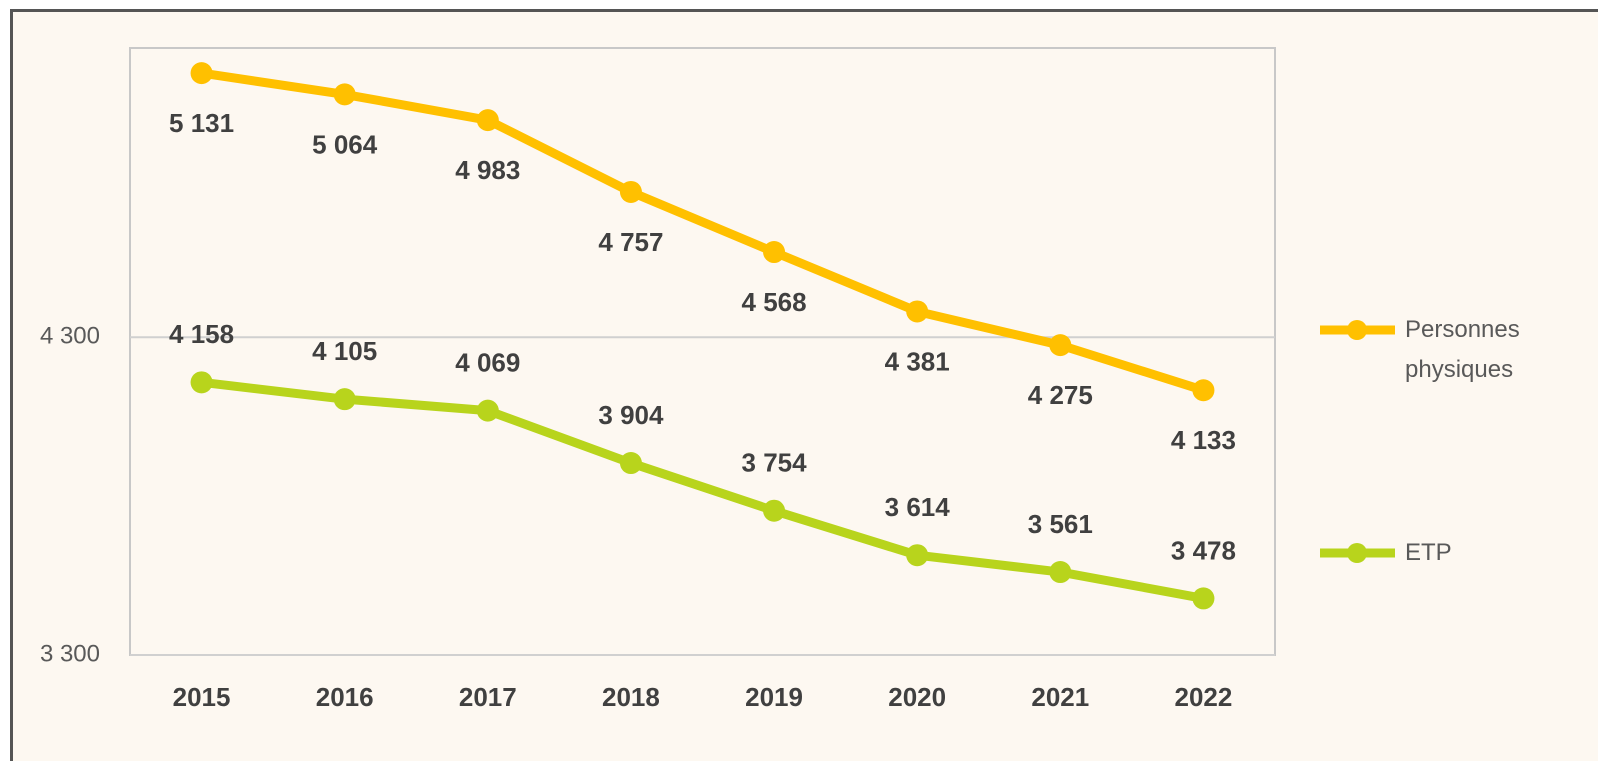 The image size is (1598, 761). What do you see at coordinates (775, 463) in the screenshot?
I see `data-label: 3 754` at bounding box center [775, 463].